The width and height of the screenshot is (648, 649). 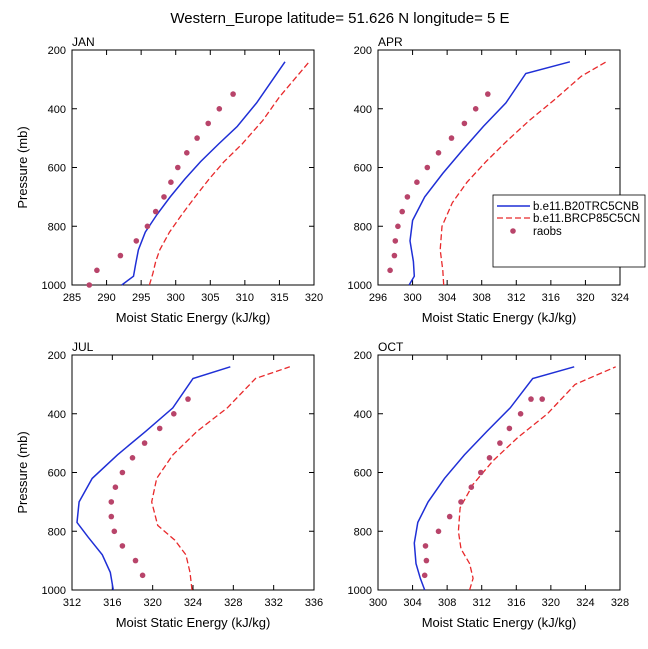 I want to click on series-line-b20trc-apr, so click(x=489, y=173).